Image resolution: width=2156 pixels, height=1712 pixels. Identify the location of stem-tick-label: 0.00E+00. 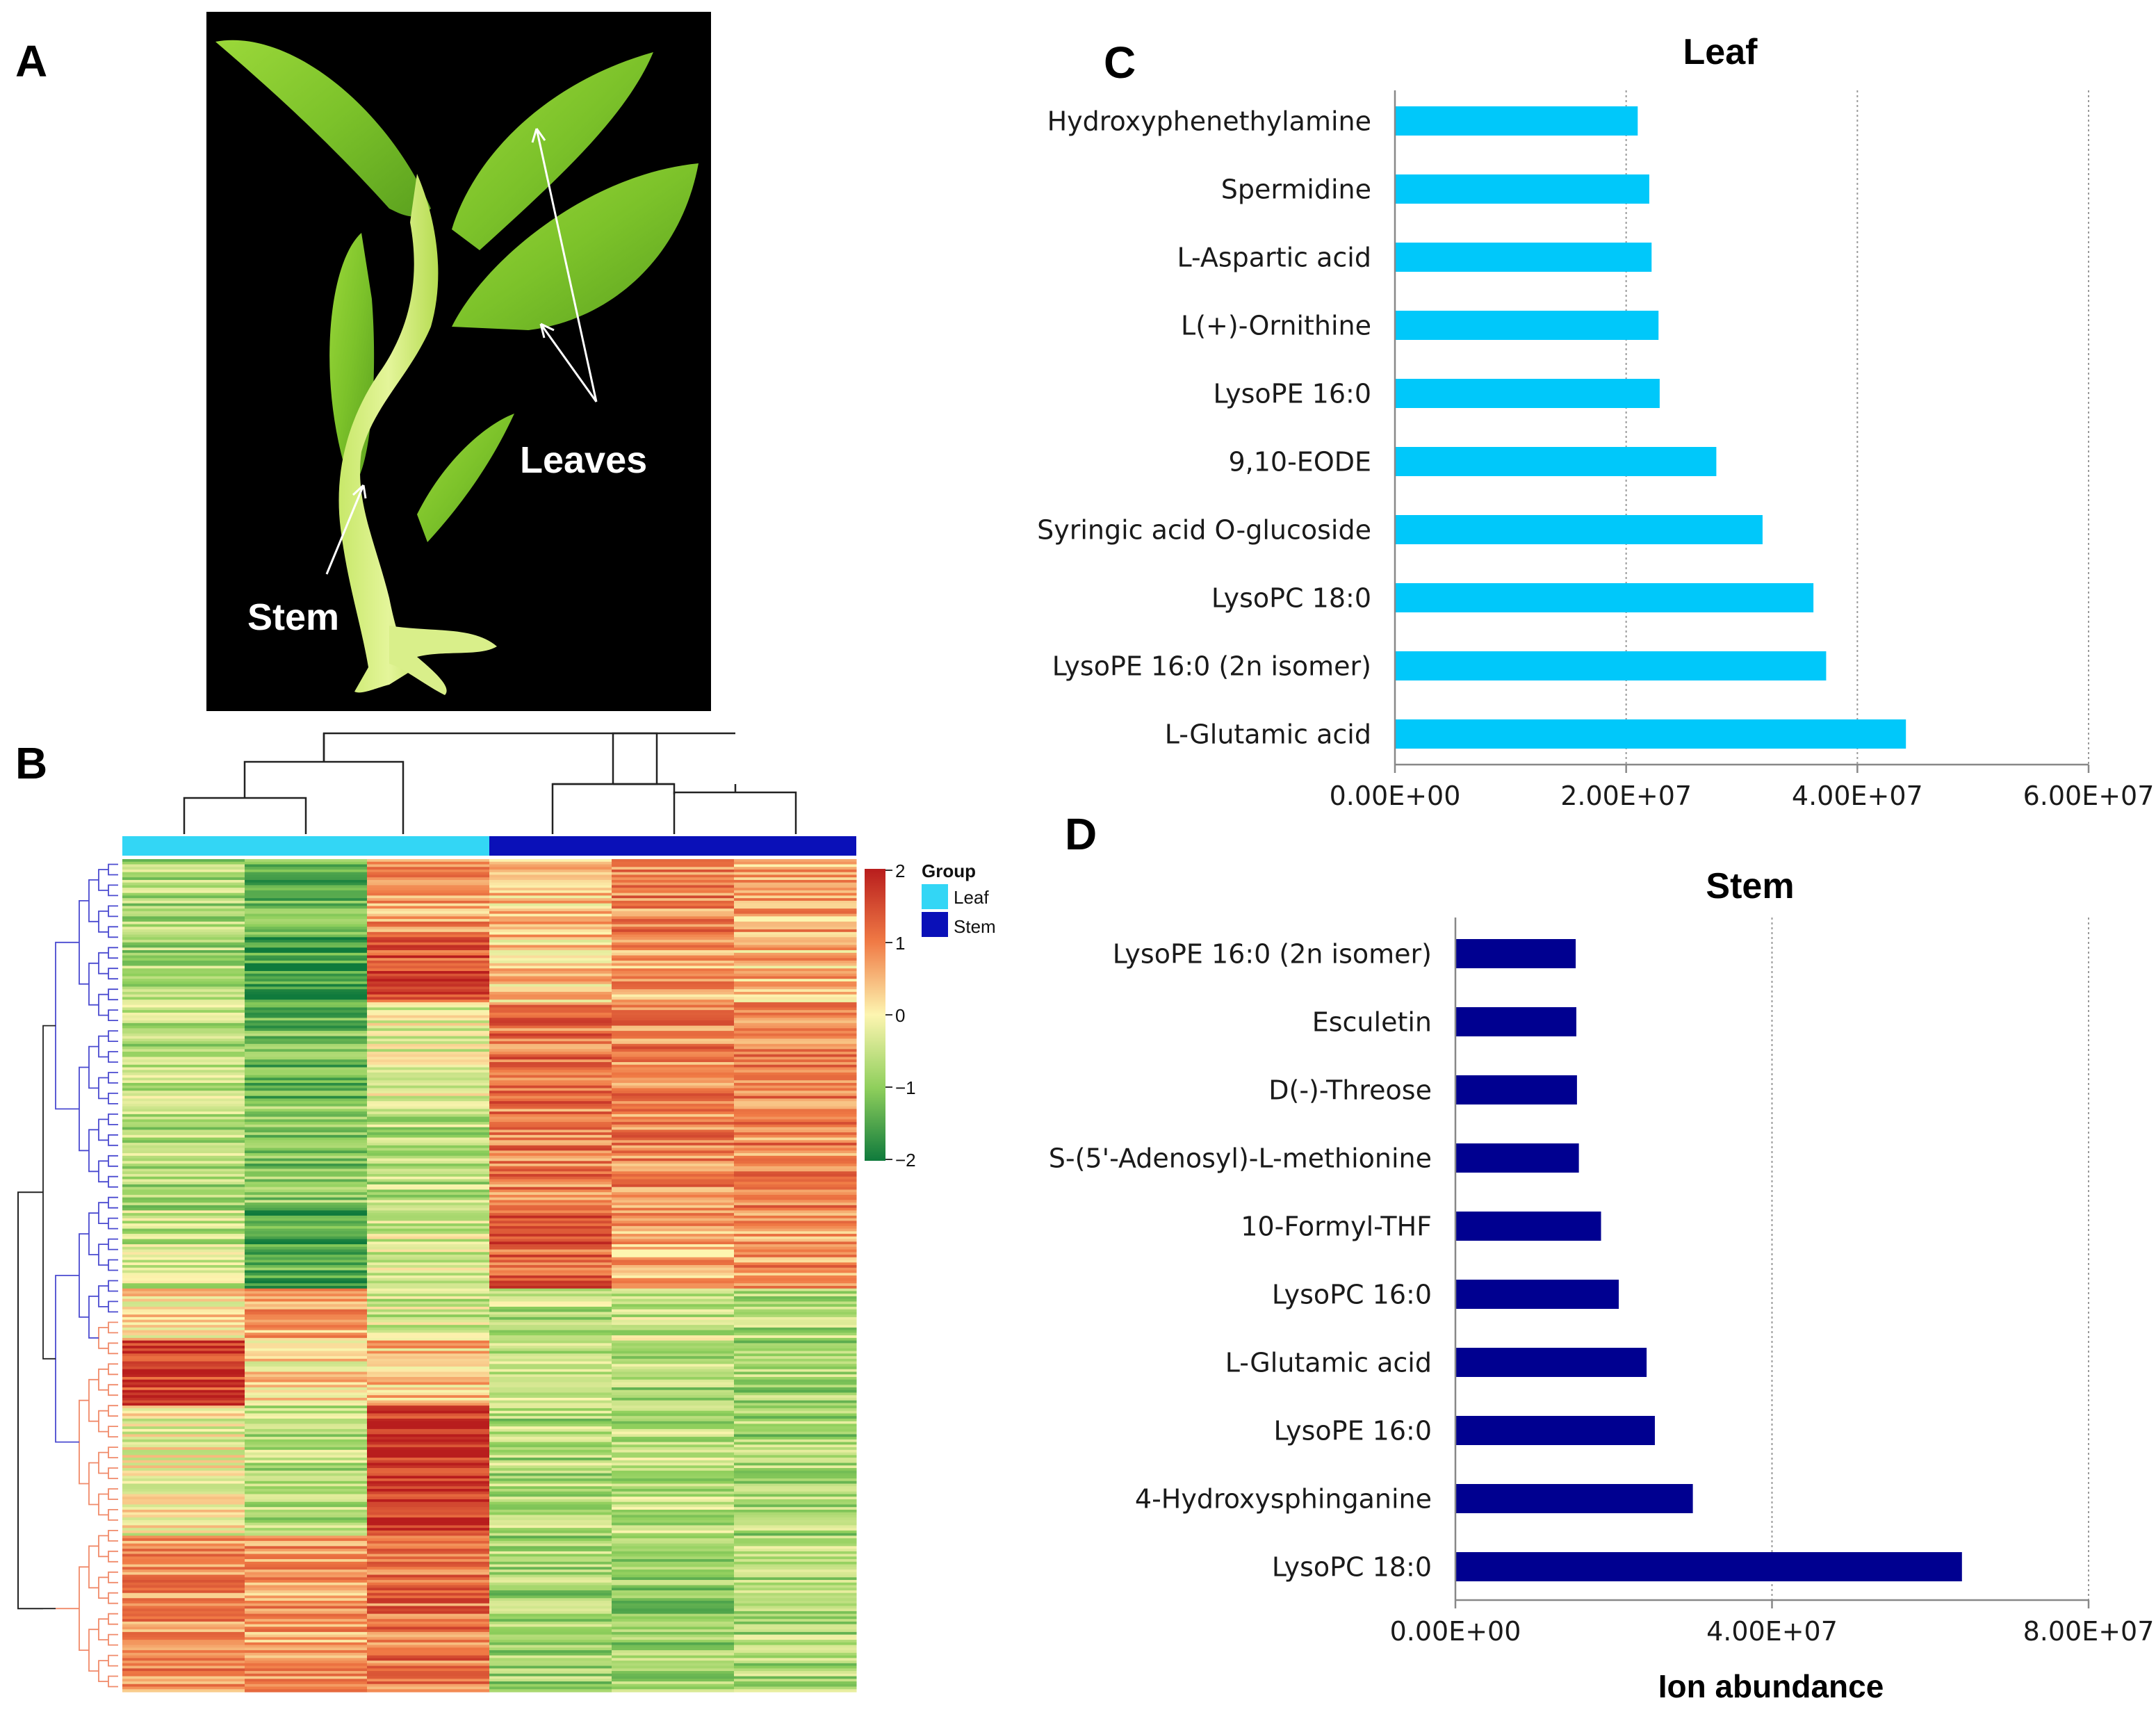
(1455, 1632).